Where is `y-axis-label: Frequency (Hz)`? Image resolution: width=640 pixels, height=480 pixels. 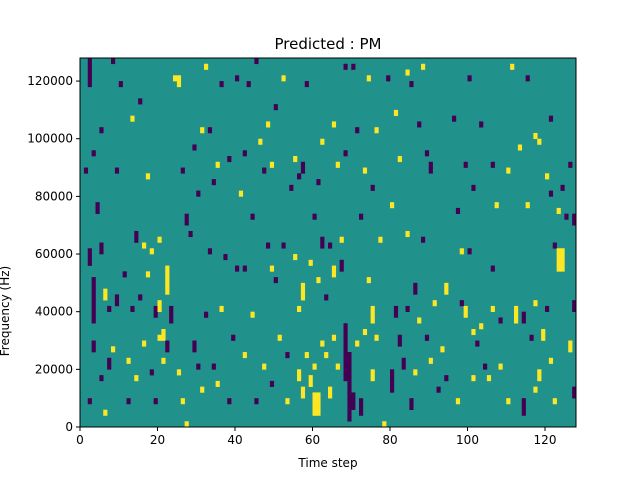
y-axis-label: Frequency (Hz) is located at coordinates (6, 311).